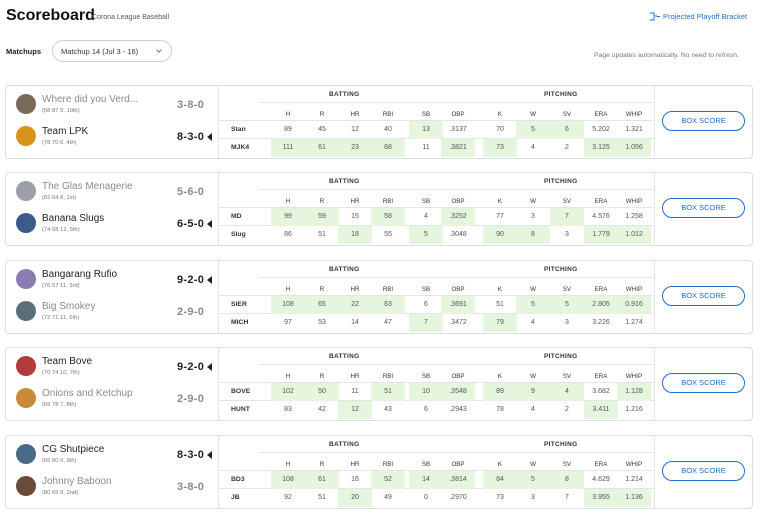 This screenshot has height=532, width=762. What do you see at coordinates (601, 410) in the screenshot?
I see `stat-cell: 3.411` at bounding box center [601, 410].